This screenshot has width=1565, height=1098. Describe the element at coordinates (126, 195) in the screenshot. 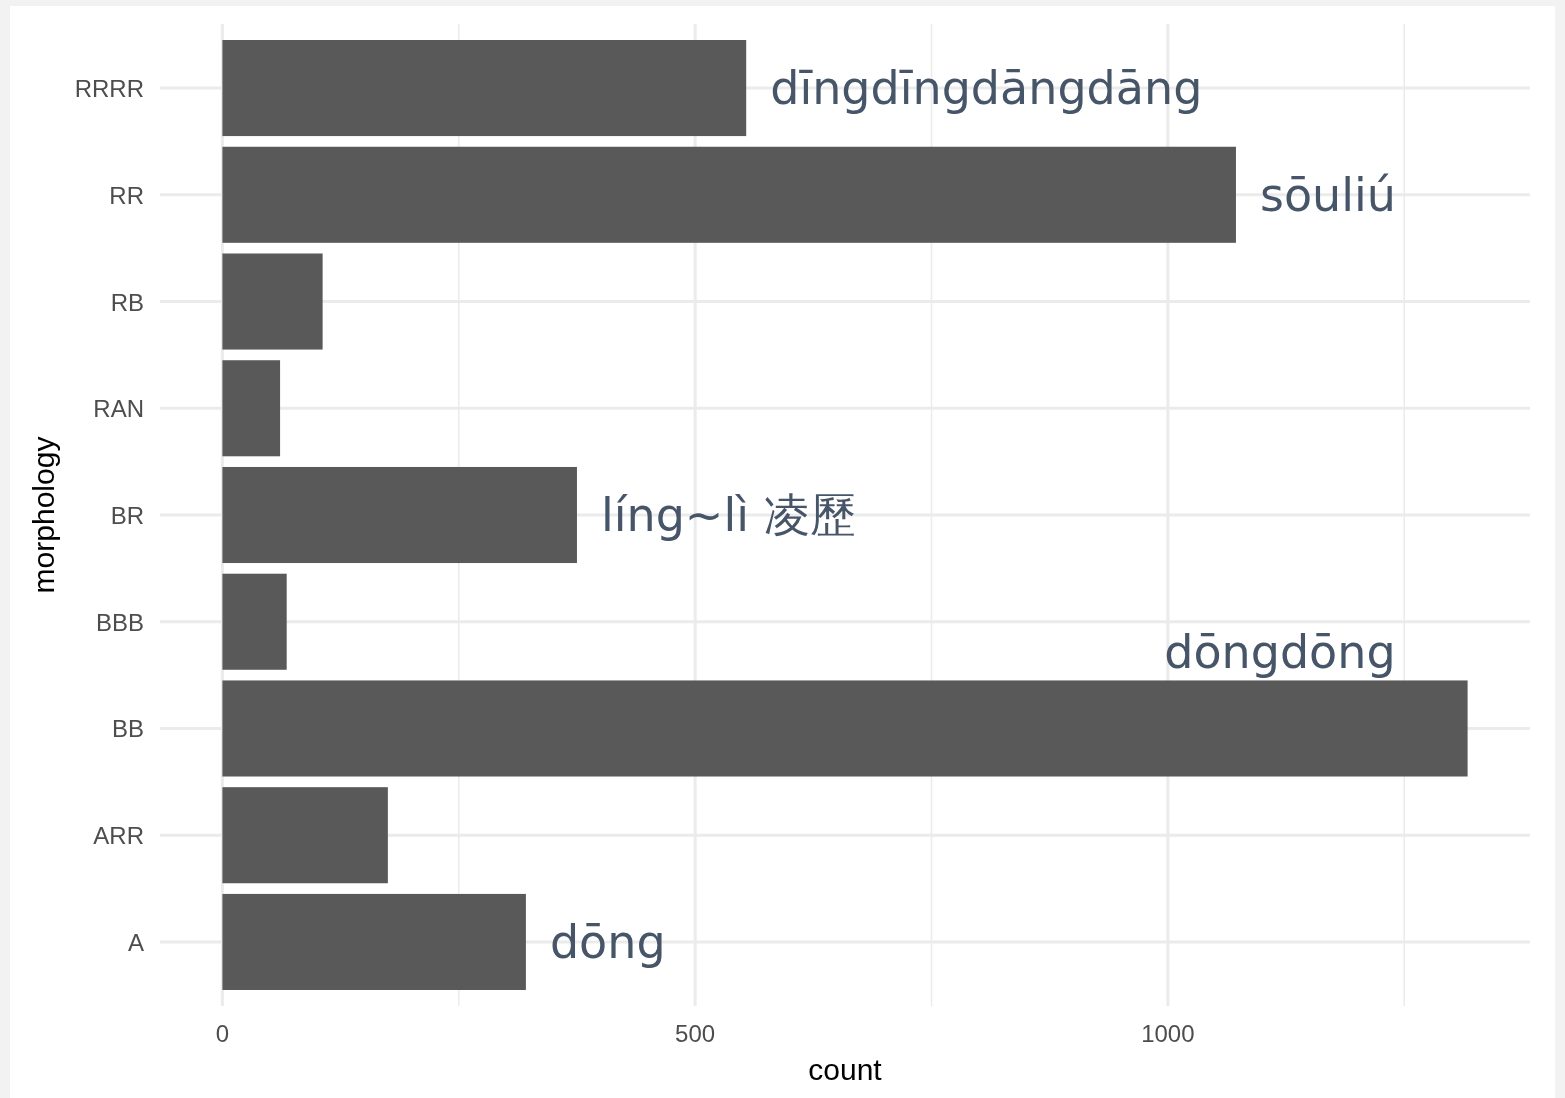

I see `y-tick-label: RR` at that location.